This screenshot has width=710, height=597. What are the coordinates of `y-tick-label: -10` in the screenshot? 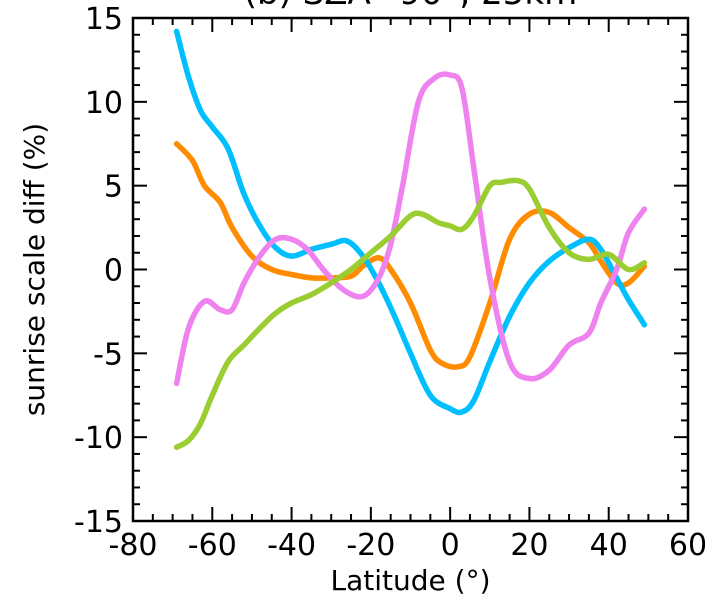 It's located at (98, 438).